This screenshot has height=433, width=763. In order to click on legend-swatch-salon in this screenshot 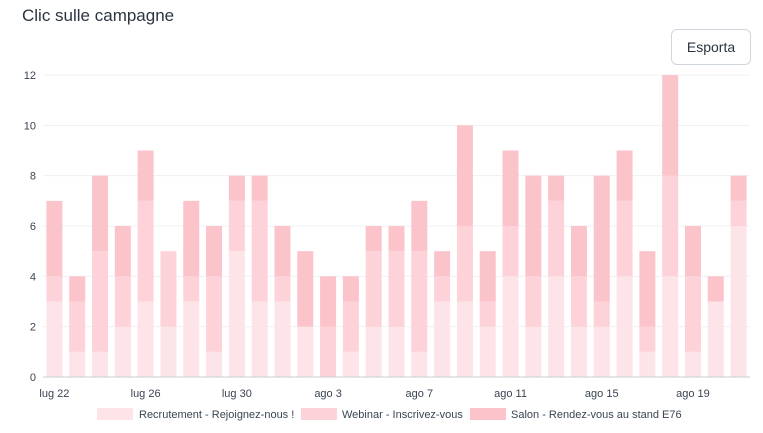, I will do `click(488, 414)`.